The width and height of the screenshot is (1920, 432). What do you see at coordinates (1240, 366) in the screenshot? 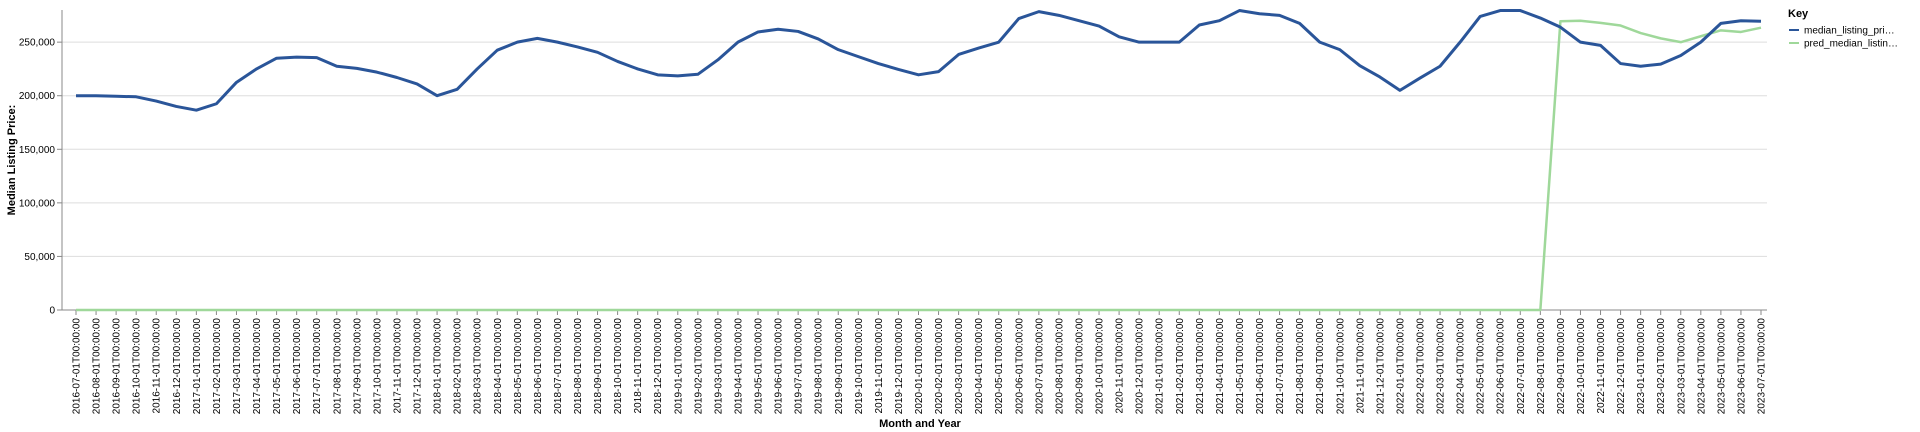
I see `x-tick-label: 2021-05-01T00:00:00` at bounding box center [1240, 366].